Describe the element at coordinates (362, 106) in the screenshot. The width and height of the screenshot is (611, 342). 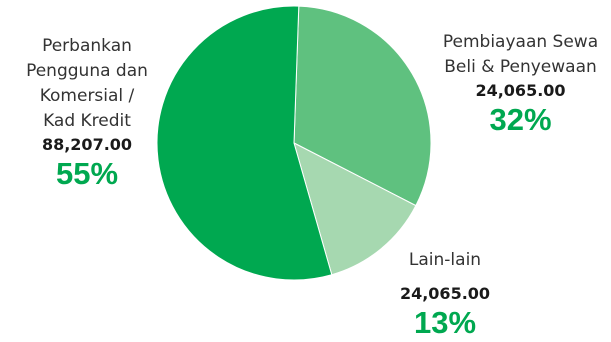
I see `slice-hire-purchase-leasing` at that location.